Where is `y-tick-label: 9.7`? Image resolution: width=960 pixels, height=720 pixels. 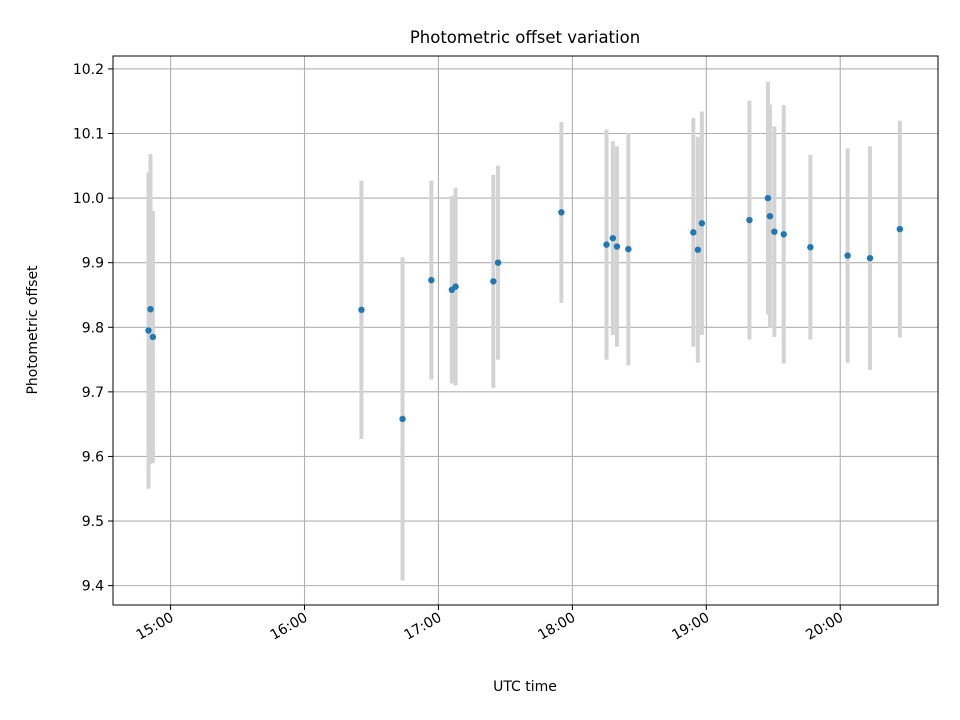 y-tick-label: 9.7 is located at coordinates (93, 393).